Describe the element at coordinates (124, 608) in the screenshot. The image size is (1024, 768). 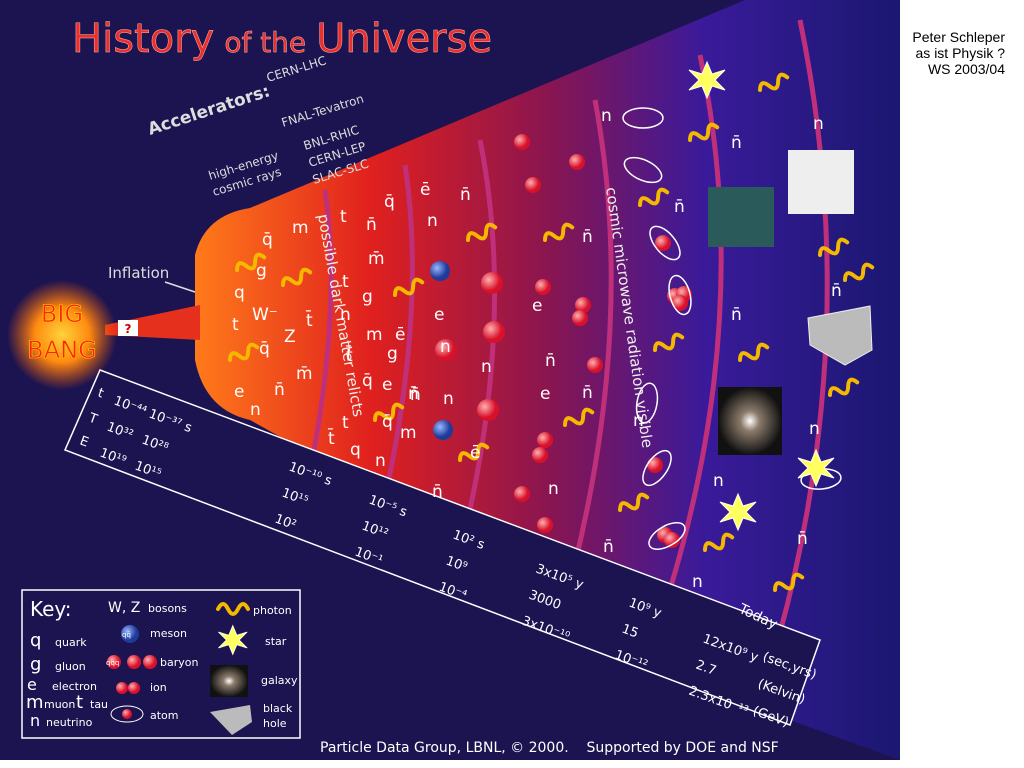
I see `key-symbol: W, Z` at that location.